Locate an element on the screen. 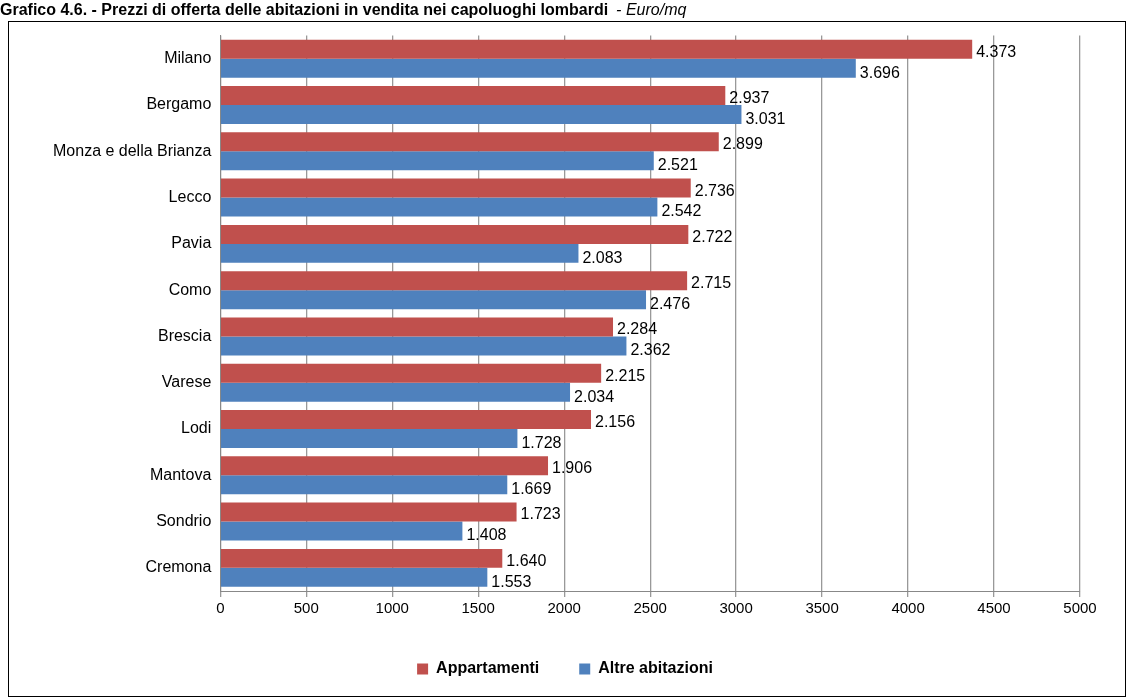  data-label: 2.083 is located at coordinates (602, 257).